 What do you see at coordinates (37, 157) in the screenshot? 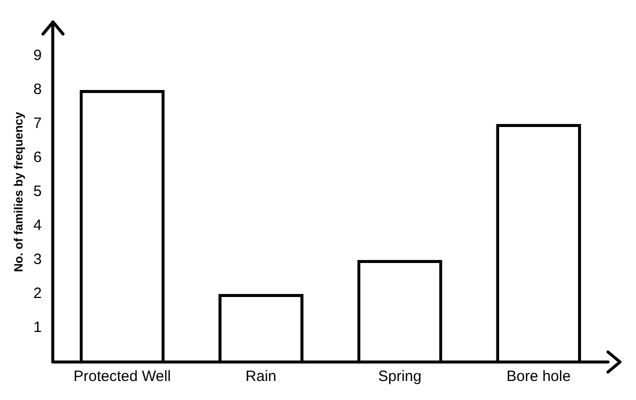
I see `y-tick-label: 6` at bounding box center [37, 157].